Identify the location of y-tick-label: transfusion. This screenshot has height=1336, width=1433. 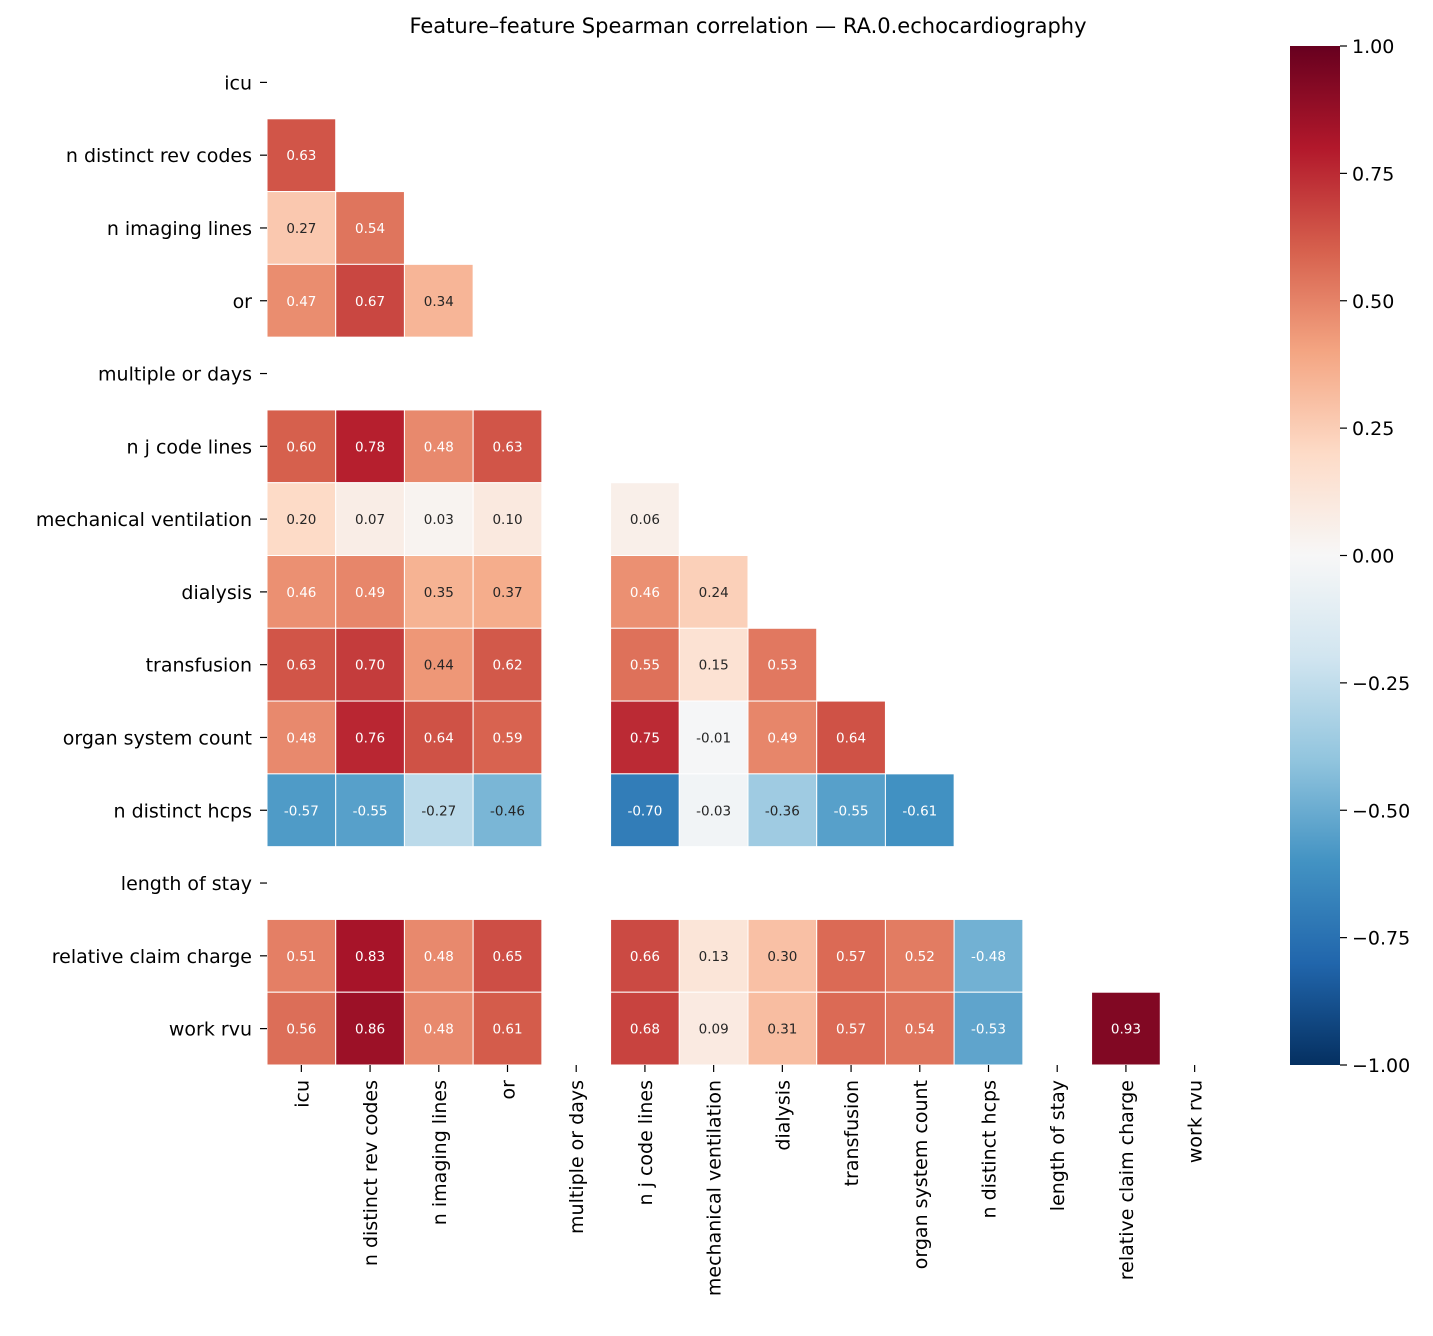
(199, 666).